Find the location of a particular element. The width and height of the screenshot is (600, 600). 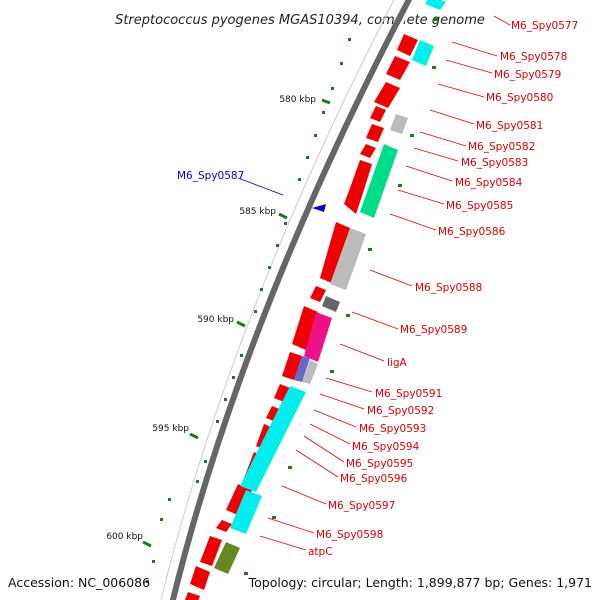

gene-label: M6_Spy0583 is located at coordinates (494, 163).